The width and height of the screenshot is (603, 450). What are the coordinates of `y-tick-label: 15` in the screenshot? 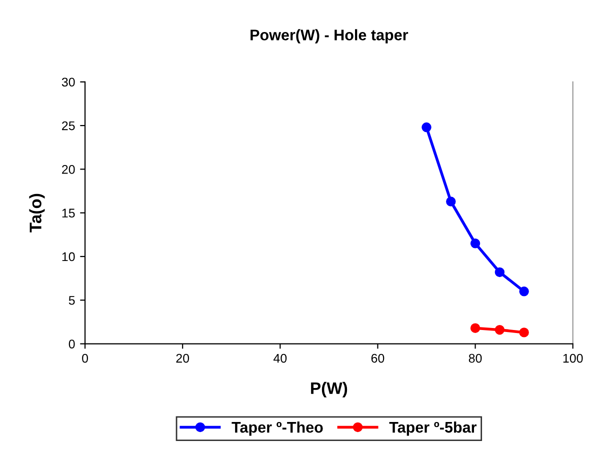 It's located at (68, 213).